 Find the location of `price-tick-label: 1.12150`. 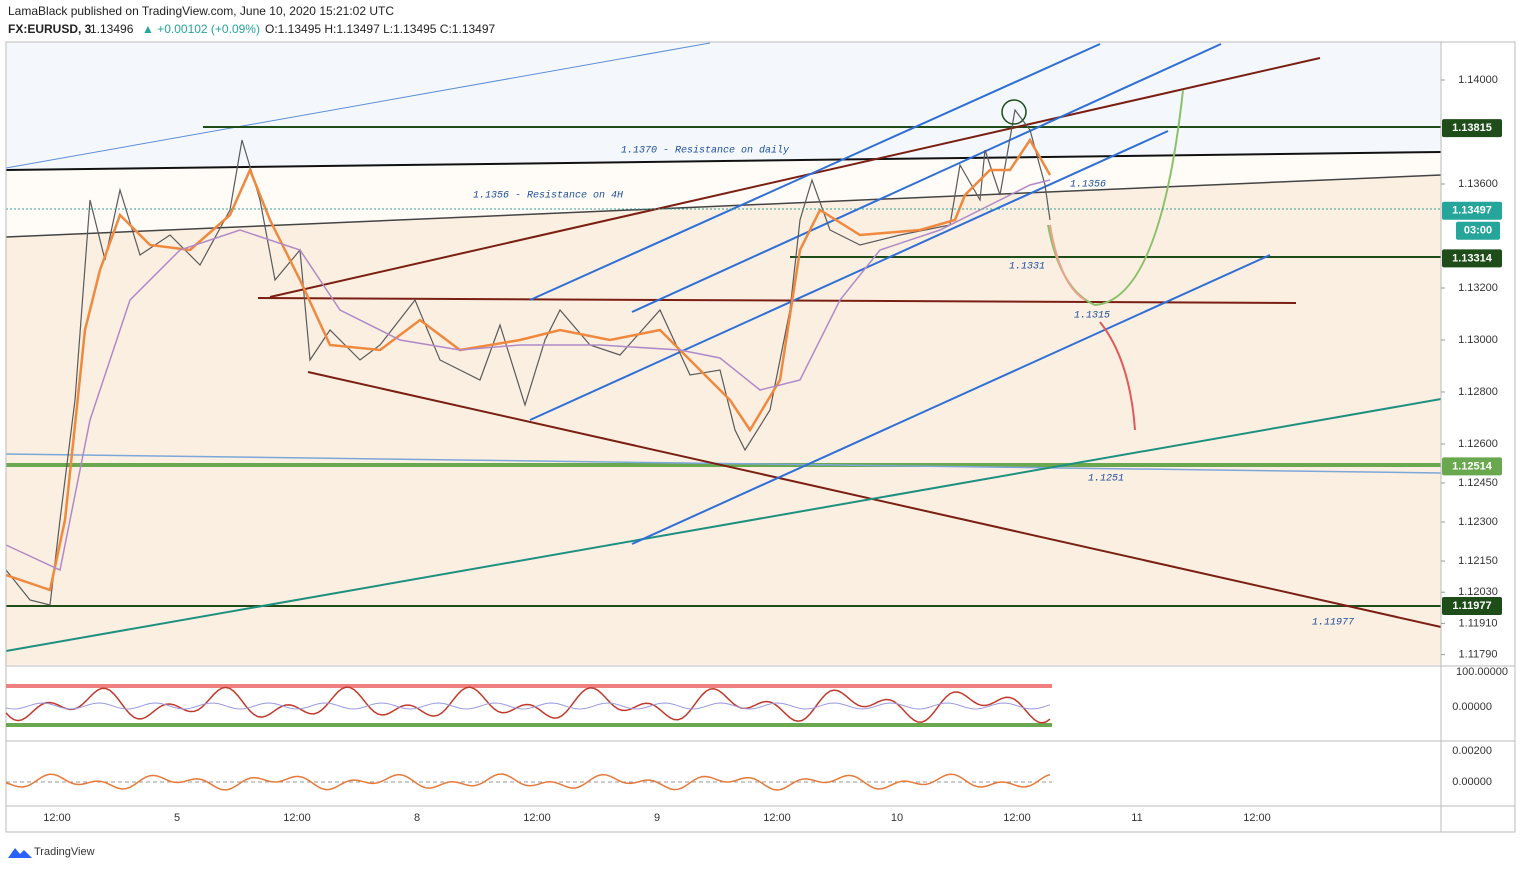

price-tick-label: 1.12150 is located at coordinates (1478, 561).